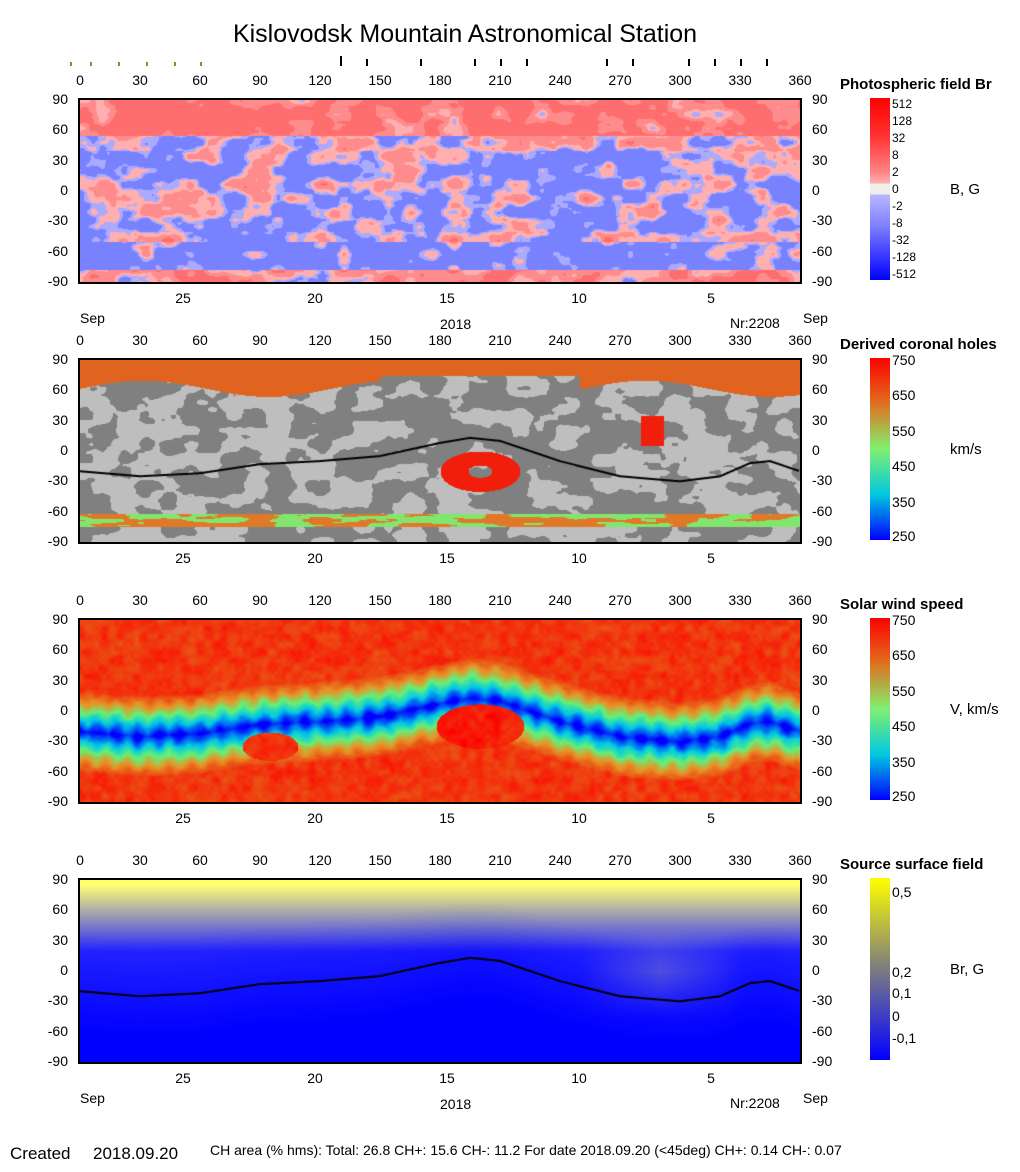 Image resolution: width=1020 pixels, height=1172 pixels. What do you see at coordinates (974, 709) in the screenshot?
I see `colorbar-unit-label: V, km/s` at bounding box center [974, 709].